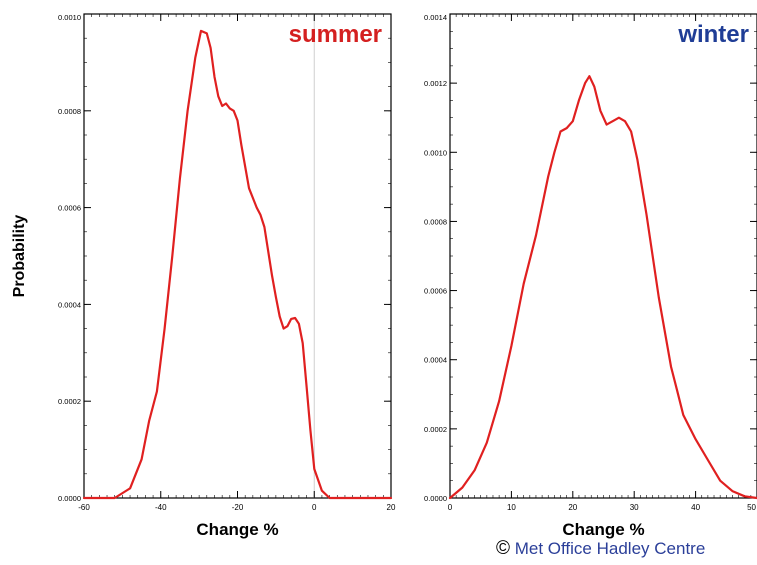  What do you see at coordinates (84, 507) in the screenshot?
I see `x-tick-label: -60` at bounding box center [84, 507].